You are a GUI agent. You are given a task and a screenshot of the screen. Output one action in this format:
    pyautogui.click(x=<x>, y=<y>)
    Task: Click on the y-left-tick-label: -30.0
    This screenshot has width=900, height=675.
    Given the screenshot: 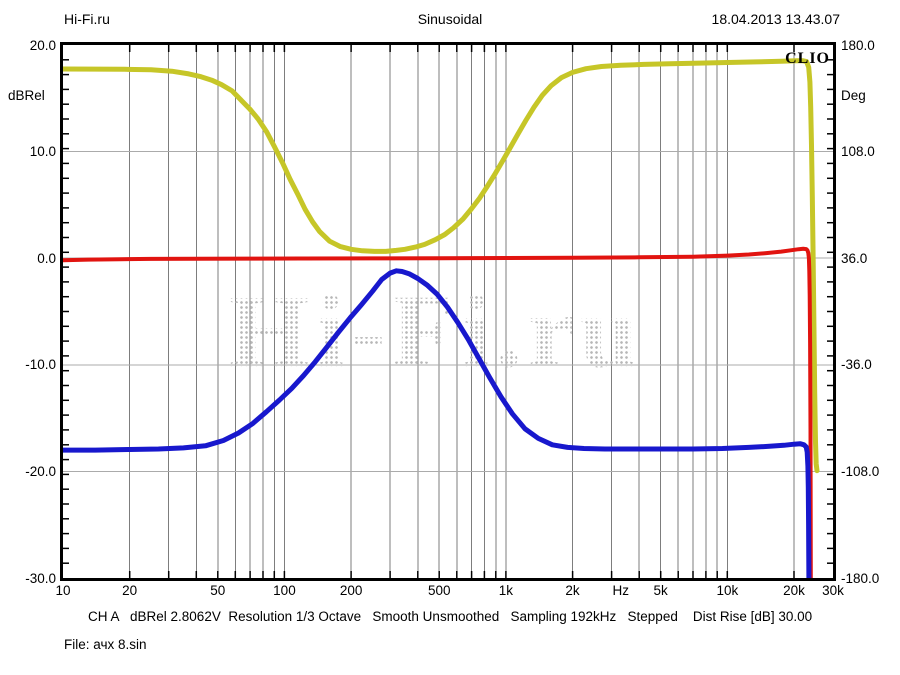 What is the action you would take?
    pyautogui.click(x=40, y=578)
    